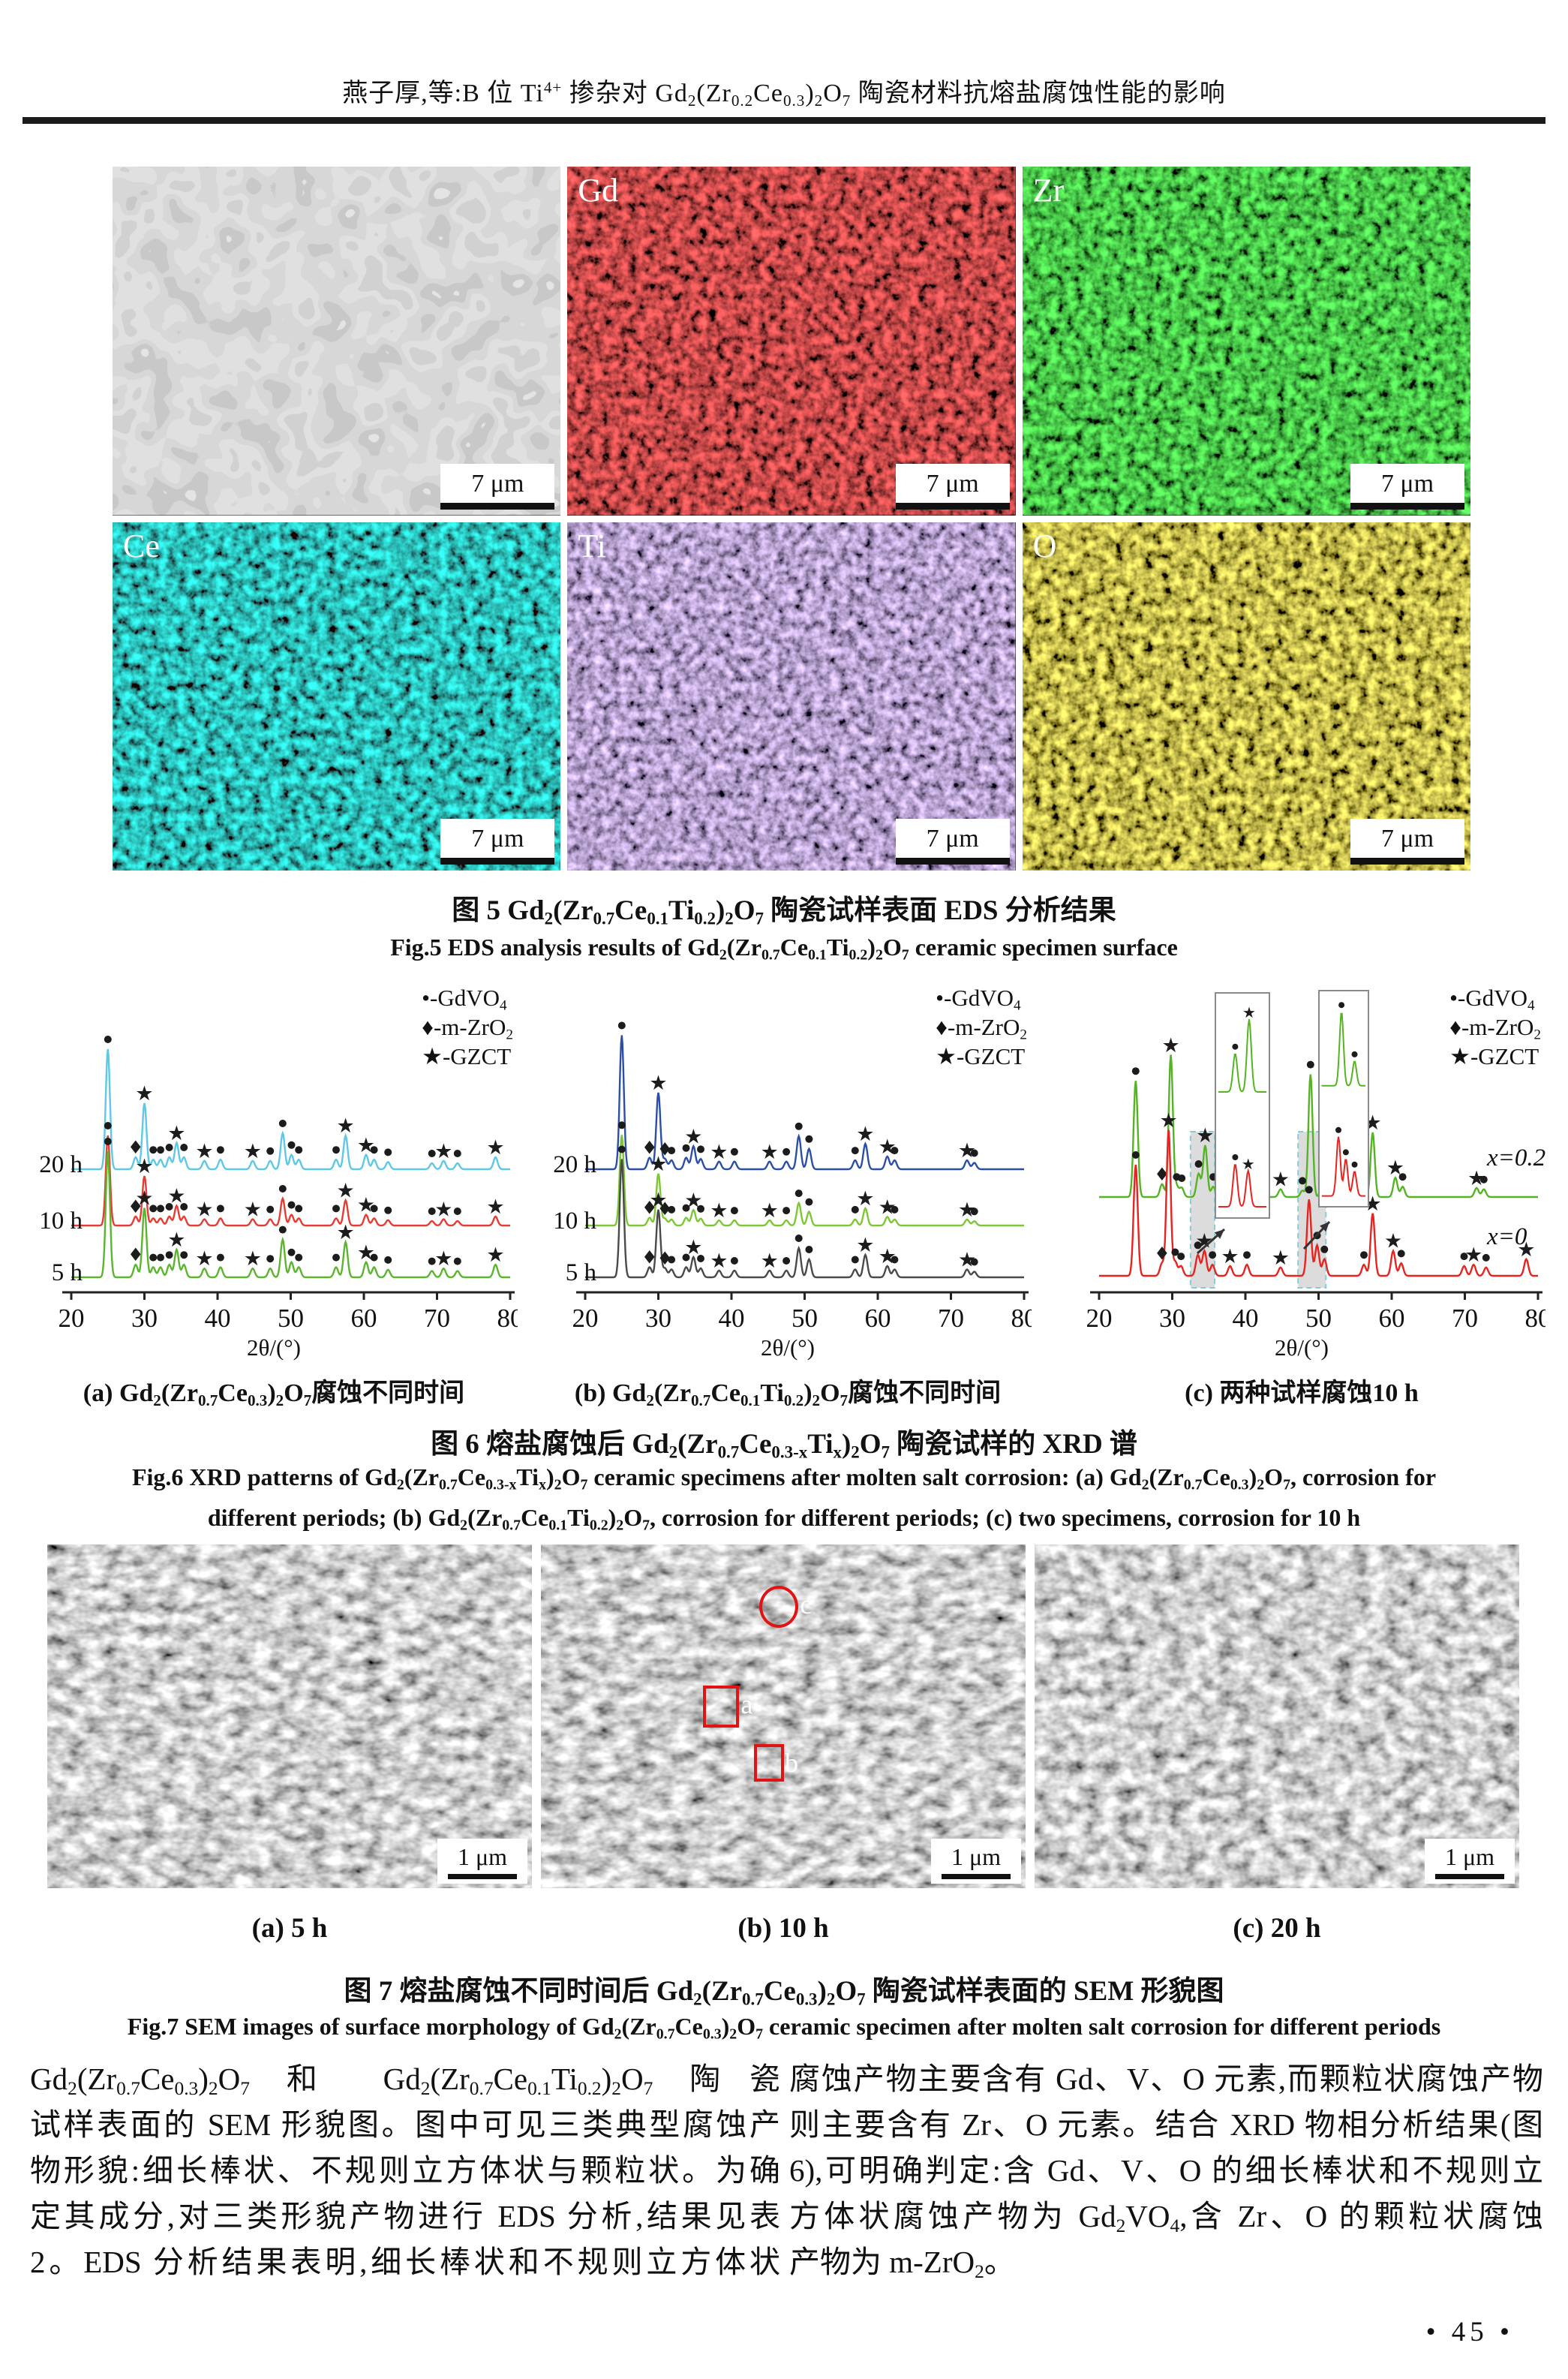 The height and width of the screenshot is (2379, 1568). Describe the element at coordinates (1246, 341) in the screenshot. I see `zr-map-image` at that location.